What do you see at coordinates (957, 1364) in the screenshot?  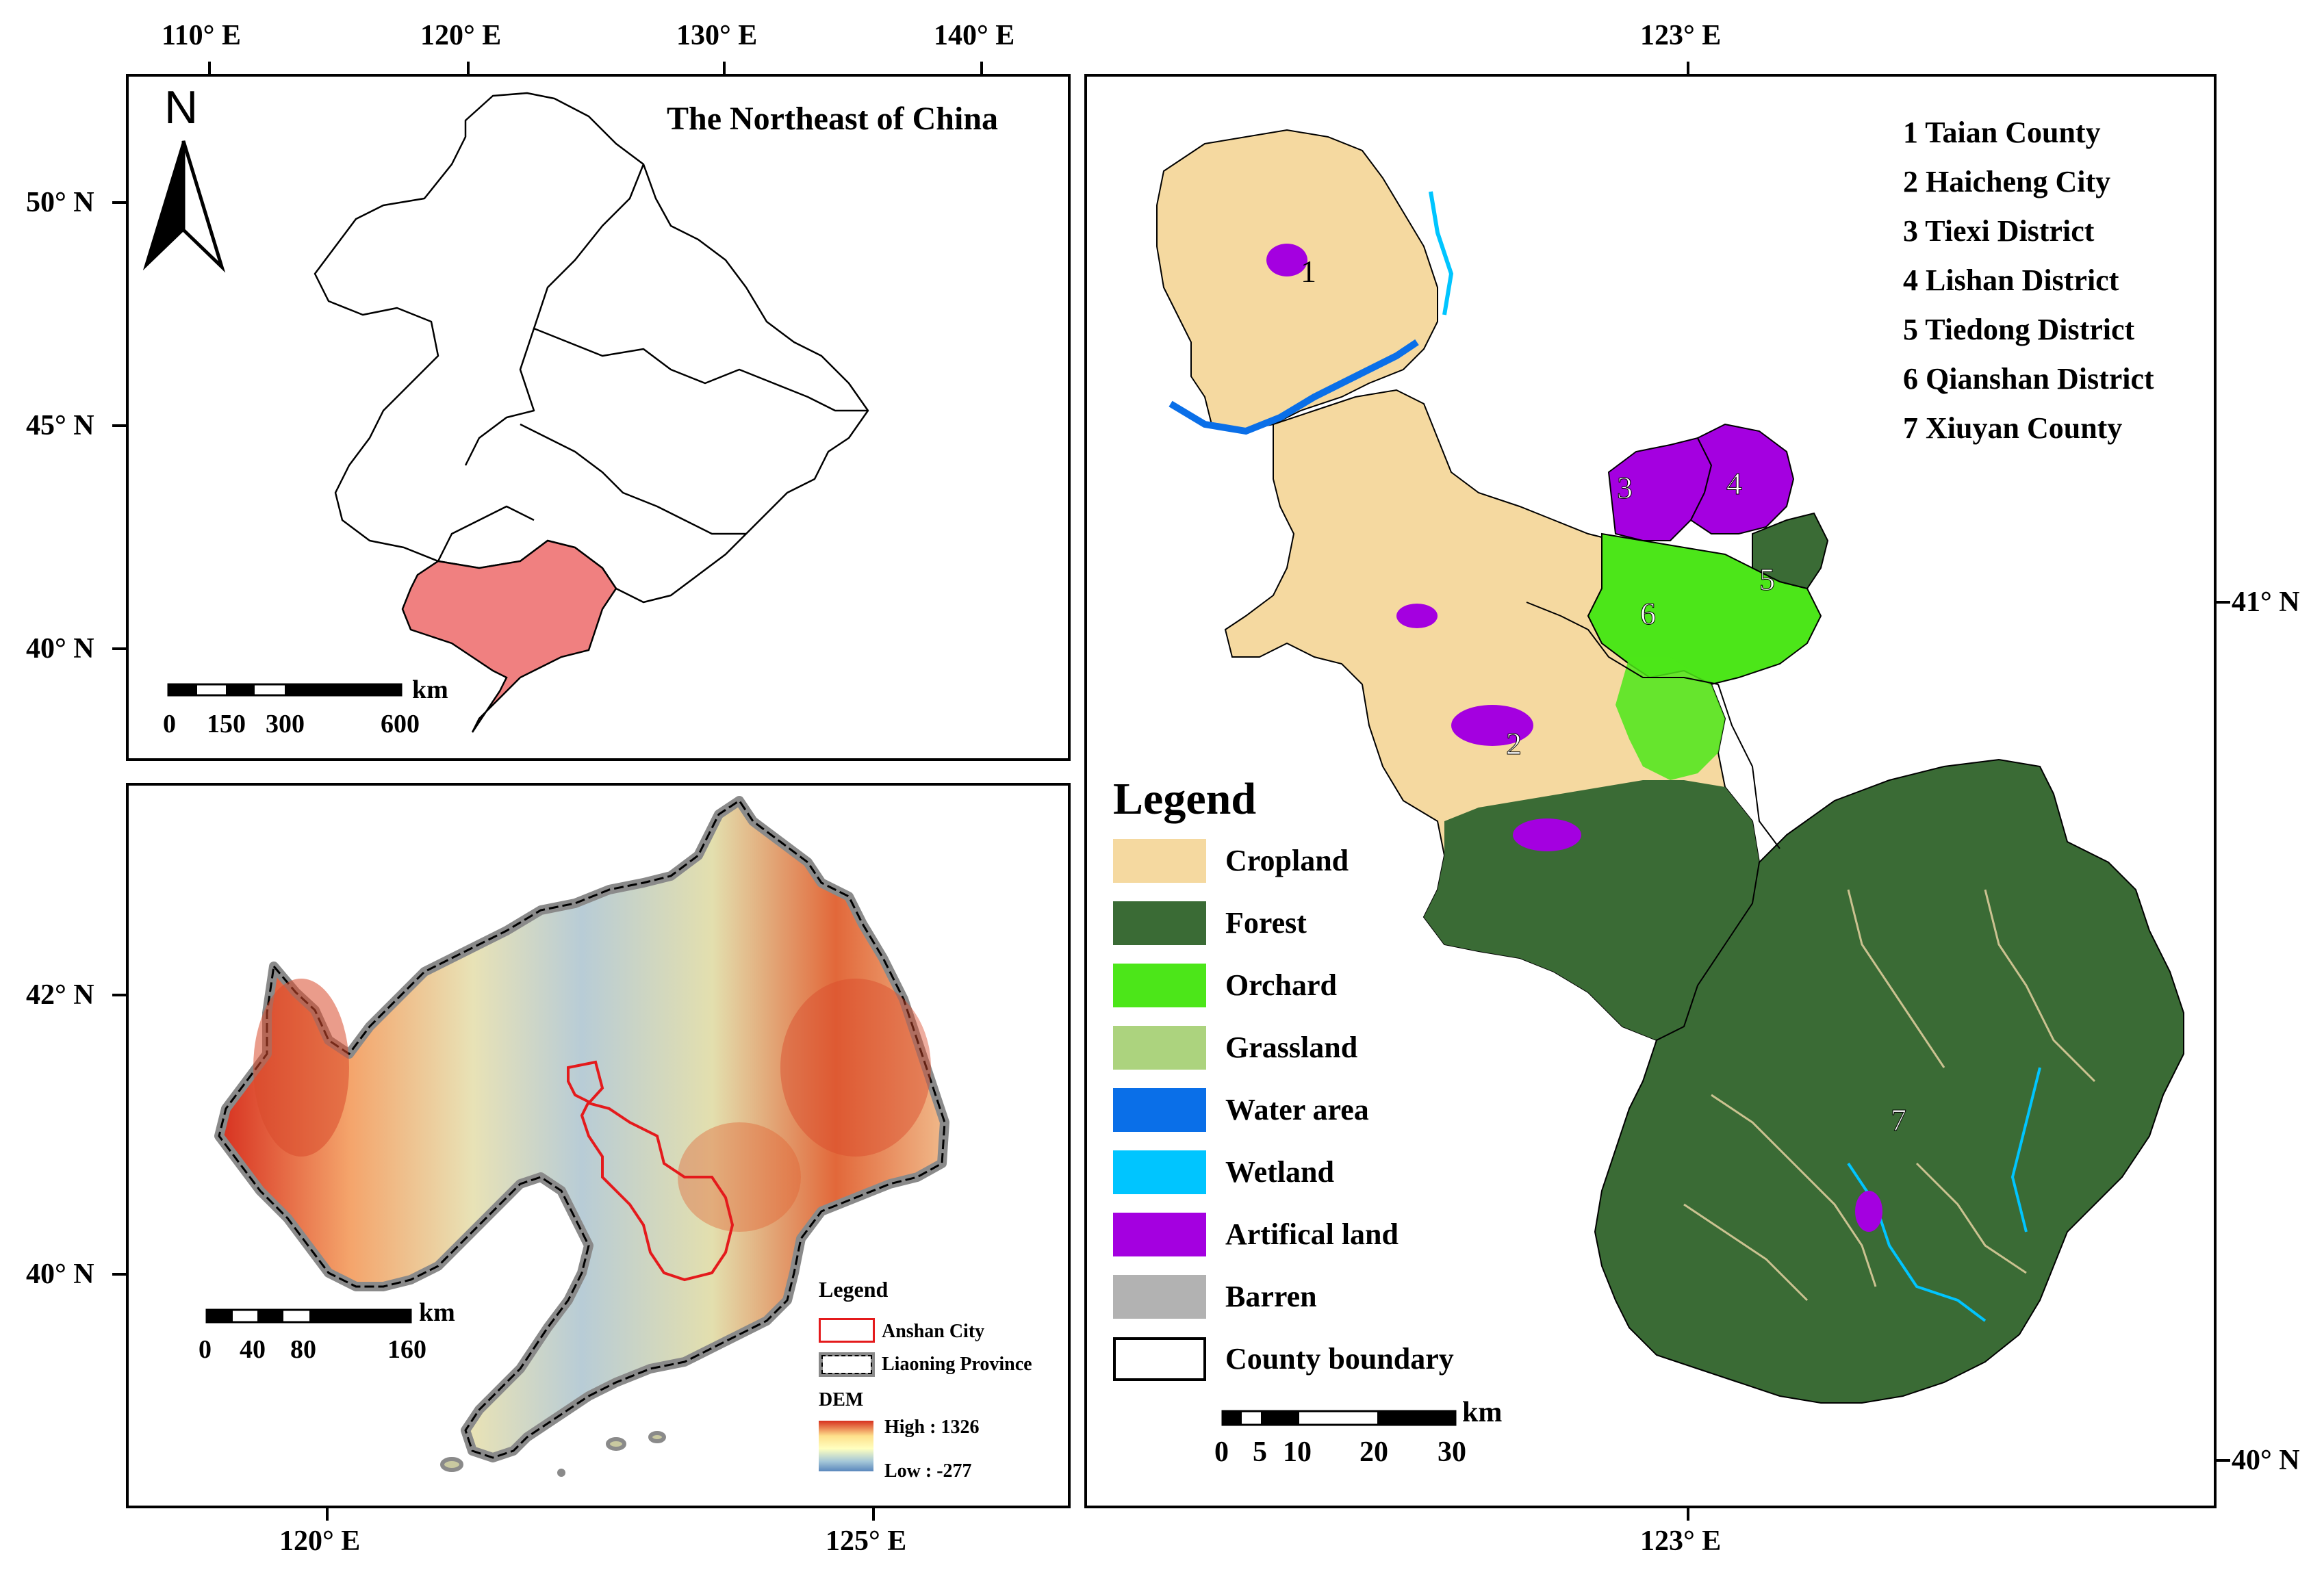 I see `legend-label: Liaoning Province` at bounding box center [957, 1364].